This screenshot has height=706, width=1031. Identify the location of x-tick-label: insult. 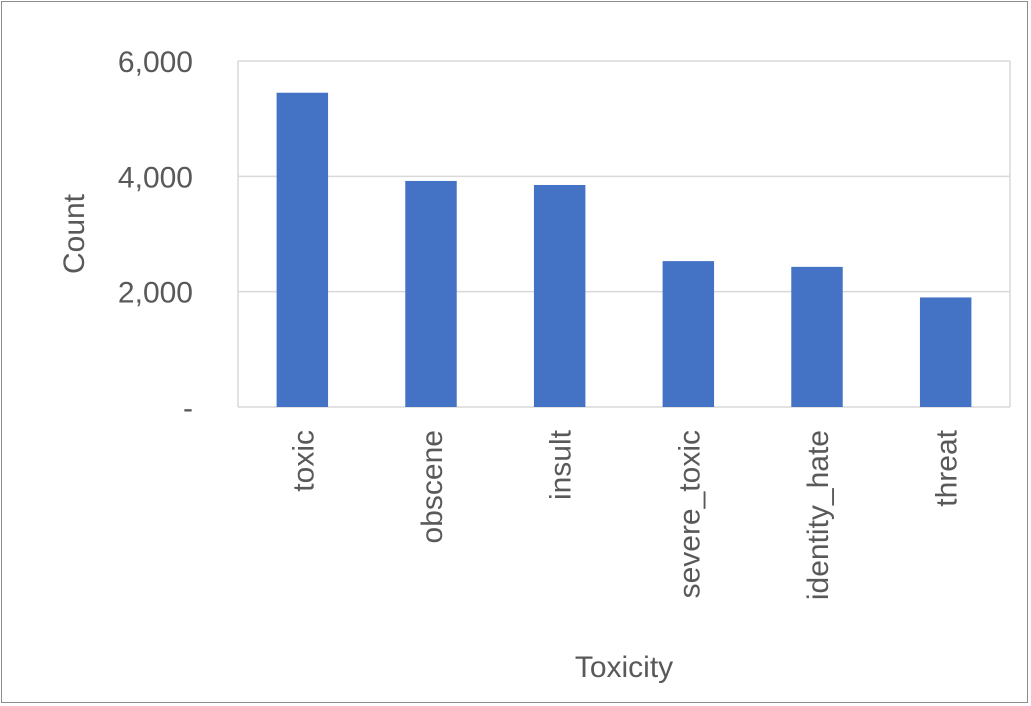
(561, 464).